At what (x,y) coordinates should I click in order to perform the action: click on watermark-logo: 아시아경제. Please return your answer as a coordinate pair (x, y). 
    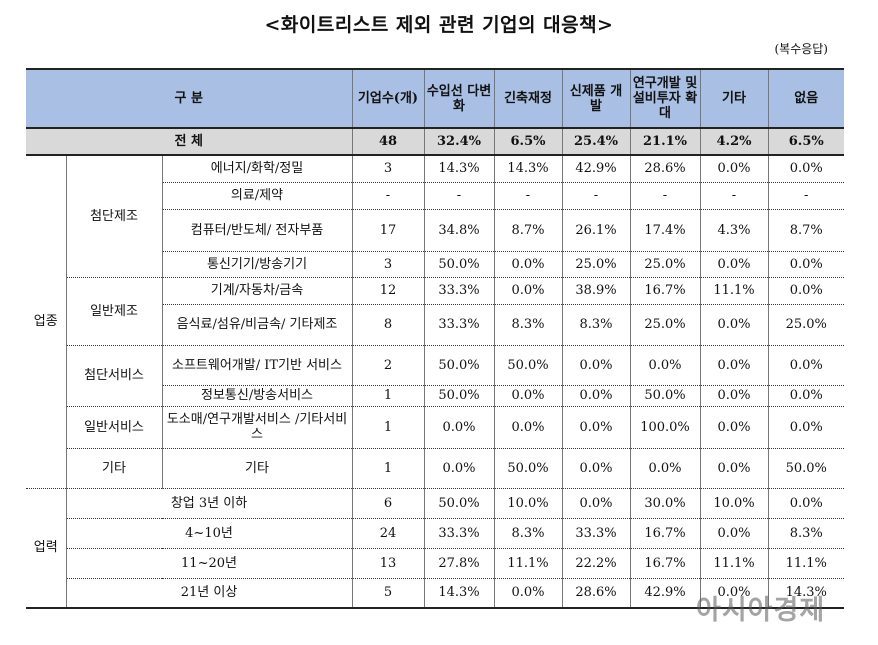
    Looking at the image, I should click on (761, 610).